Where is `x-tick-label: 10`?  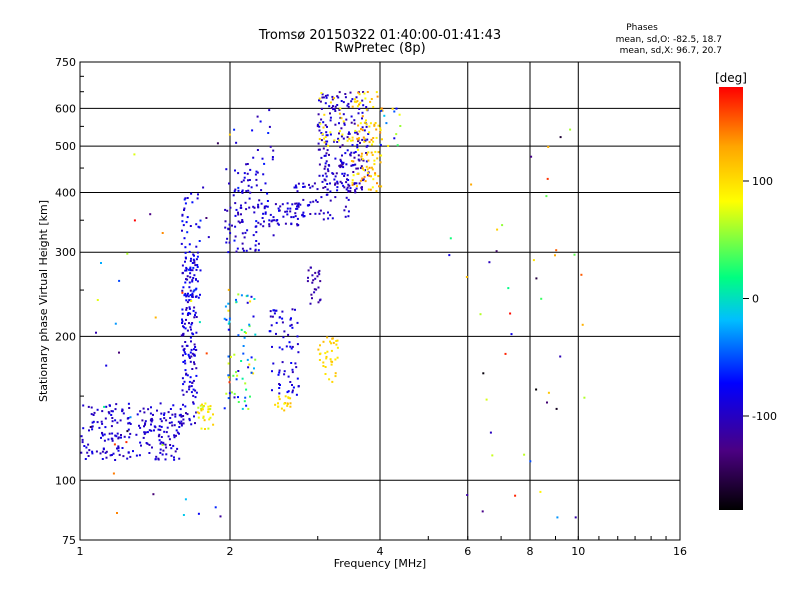 x-tick-label: 10 is located at coordinates (578, 551).